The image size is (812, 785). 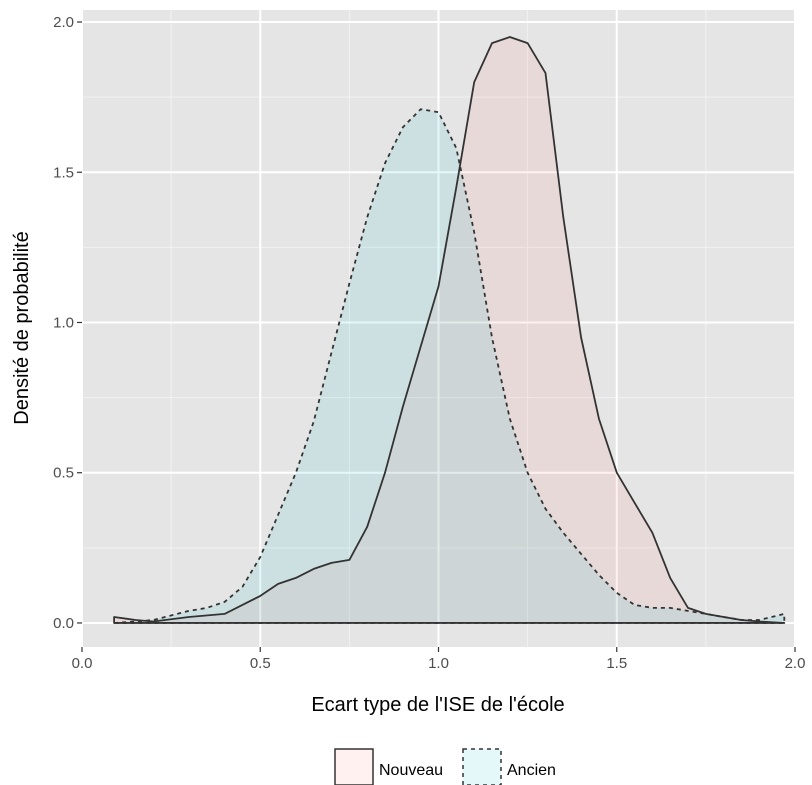 I want to click on y-axis: 0.0 0.5 1.0 1.5 2.0, so click(x=67, y=323).